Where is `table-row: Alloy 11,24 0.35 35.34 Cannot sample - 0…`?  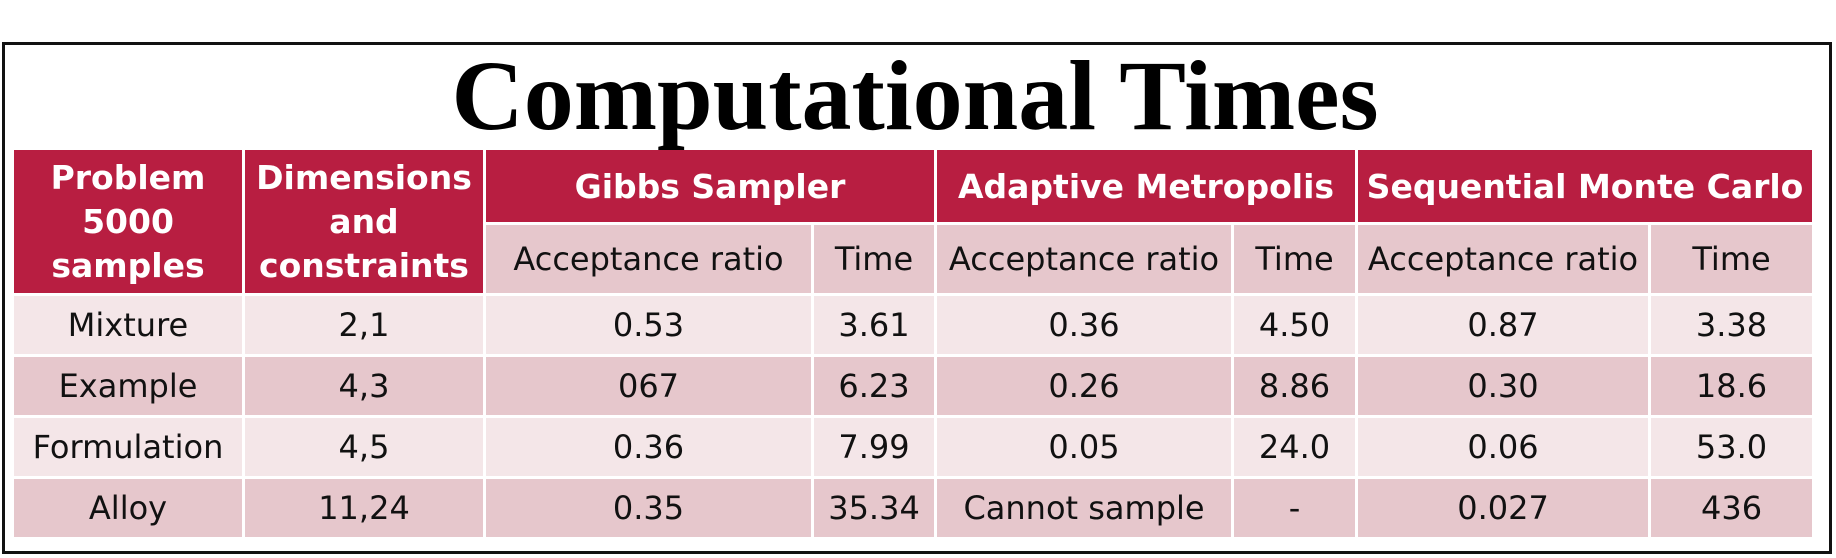 table-row: Alloy 11,24 0.35 35.34 Cannot sample - 0… is located at coordinates (913, 508).